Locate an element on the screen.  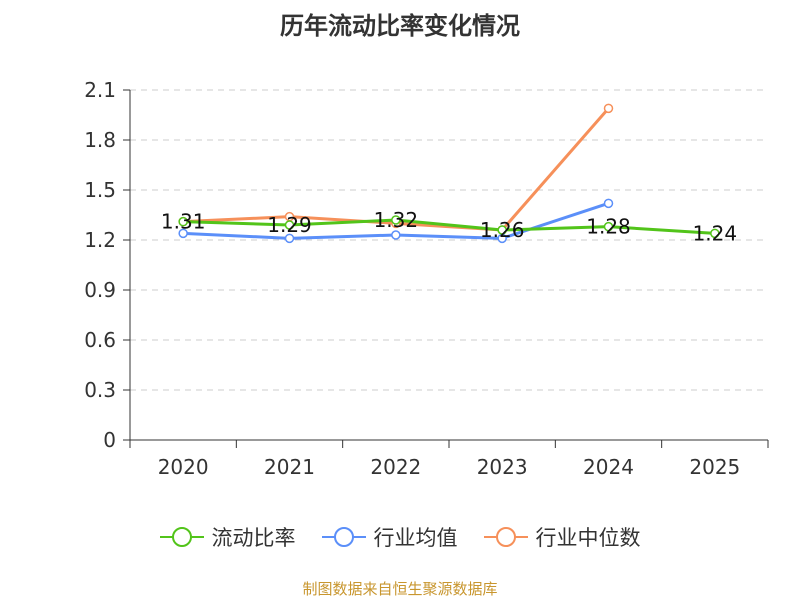
legend-label-industry-median: 行业中位数 is located at coordinates (588, 538).